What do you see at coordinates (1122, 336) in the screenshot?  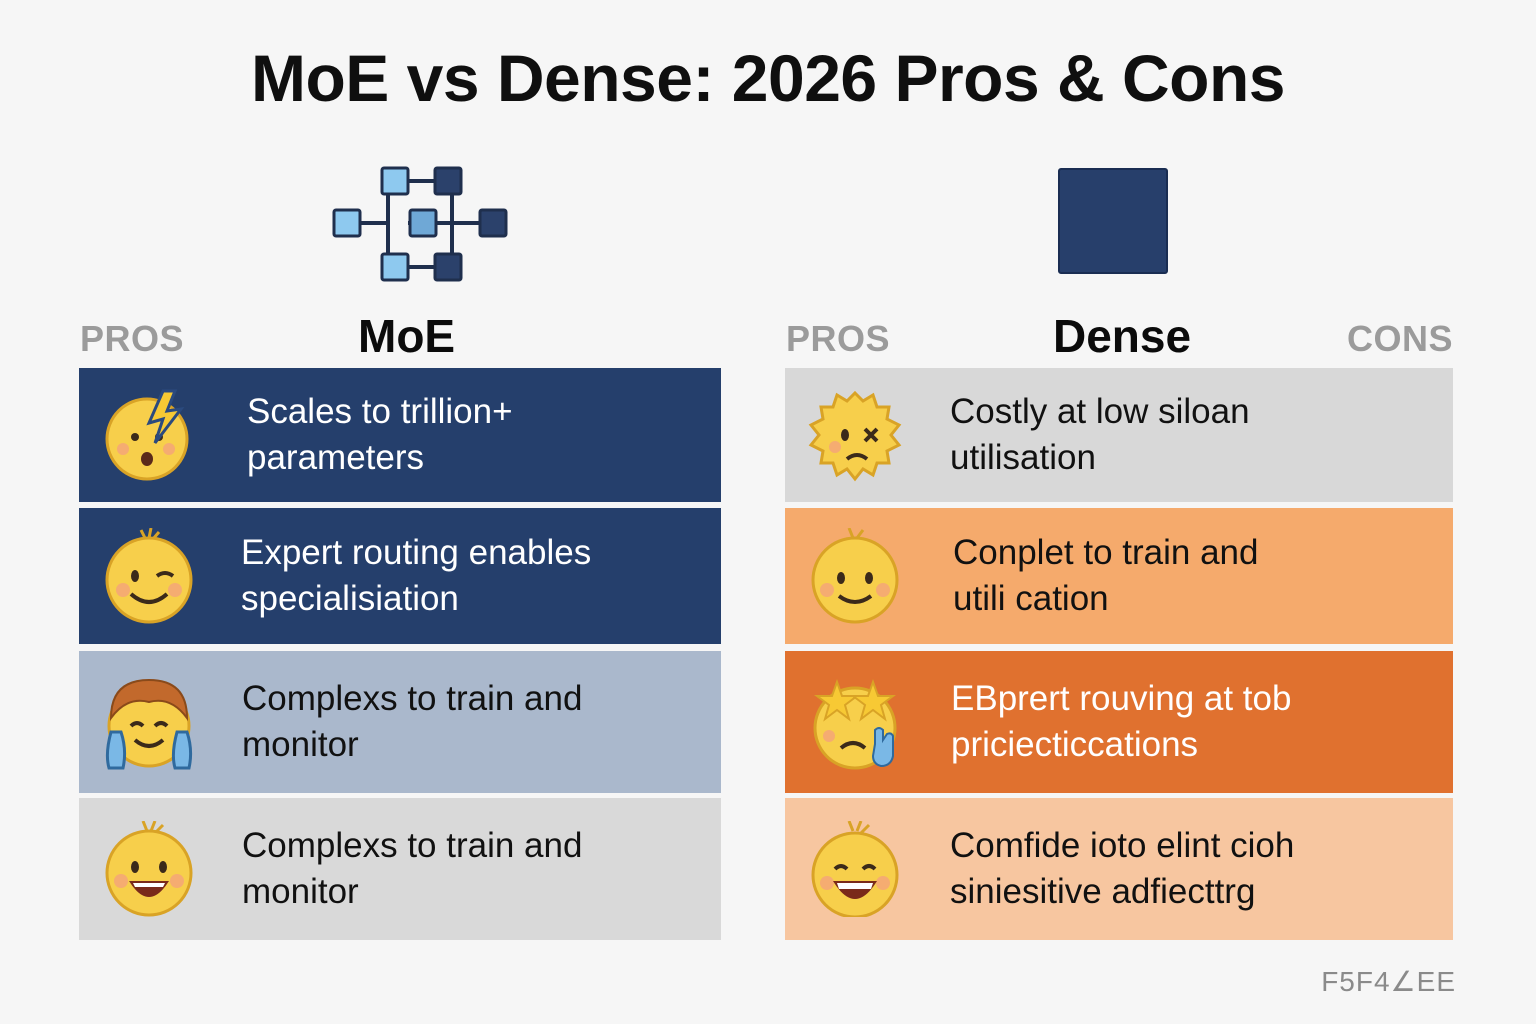 I see `dense-column-title: Dense` at bounding box center [1122, 336].